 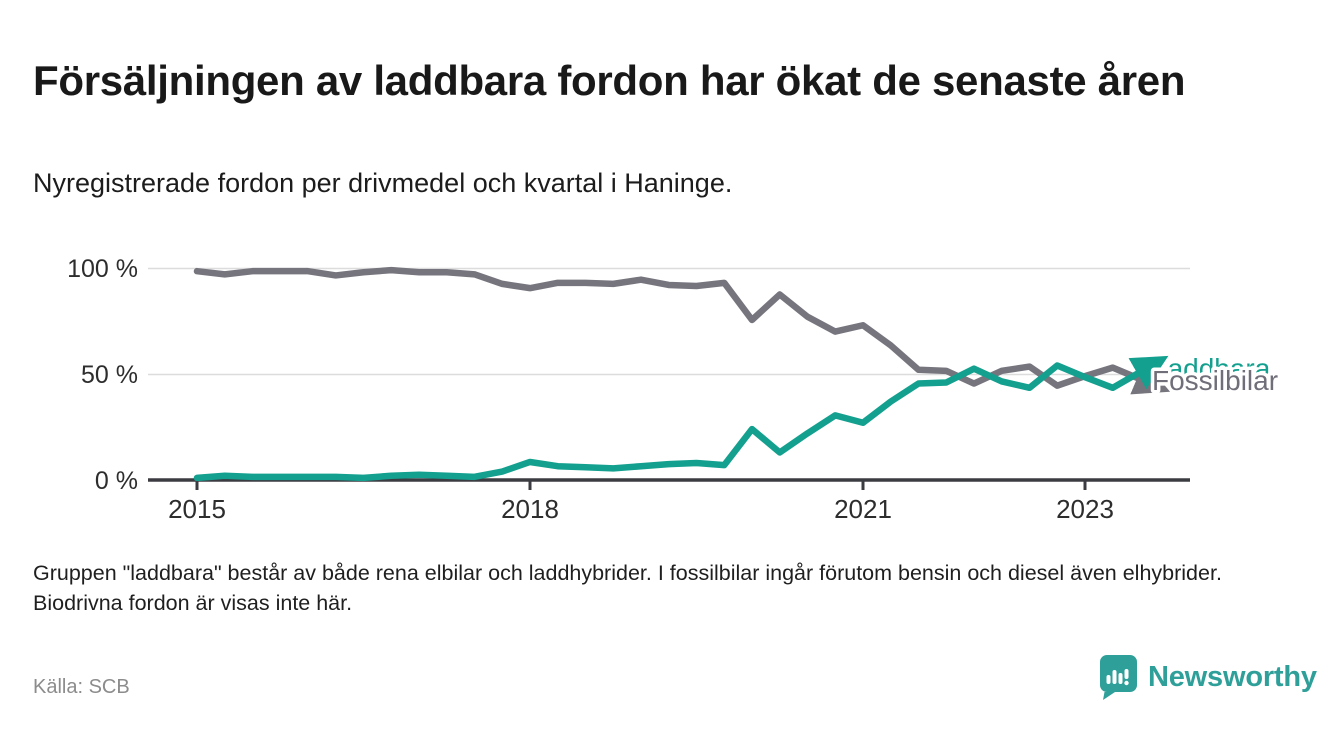 What do you see at coordinates (863, 509) in the screenshot?
I see `x-tick-label: 2021` at bounding box center [863, 509].